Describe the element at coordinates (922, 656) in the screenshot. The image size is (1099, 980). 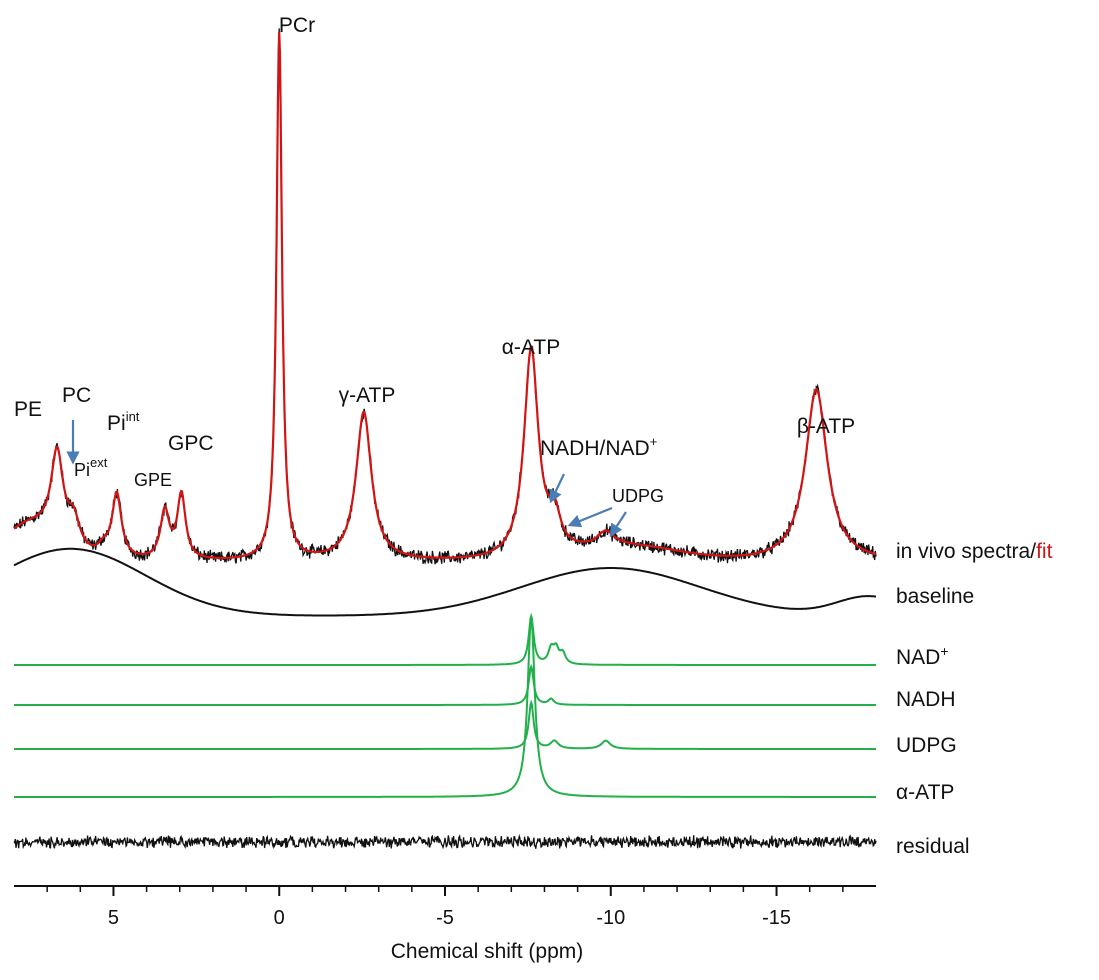
I see `trace-label-nad-: NAD+` at that location.